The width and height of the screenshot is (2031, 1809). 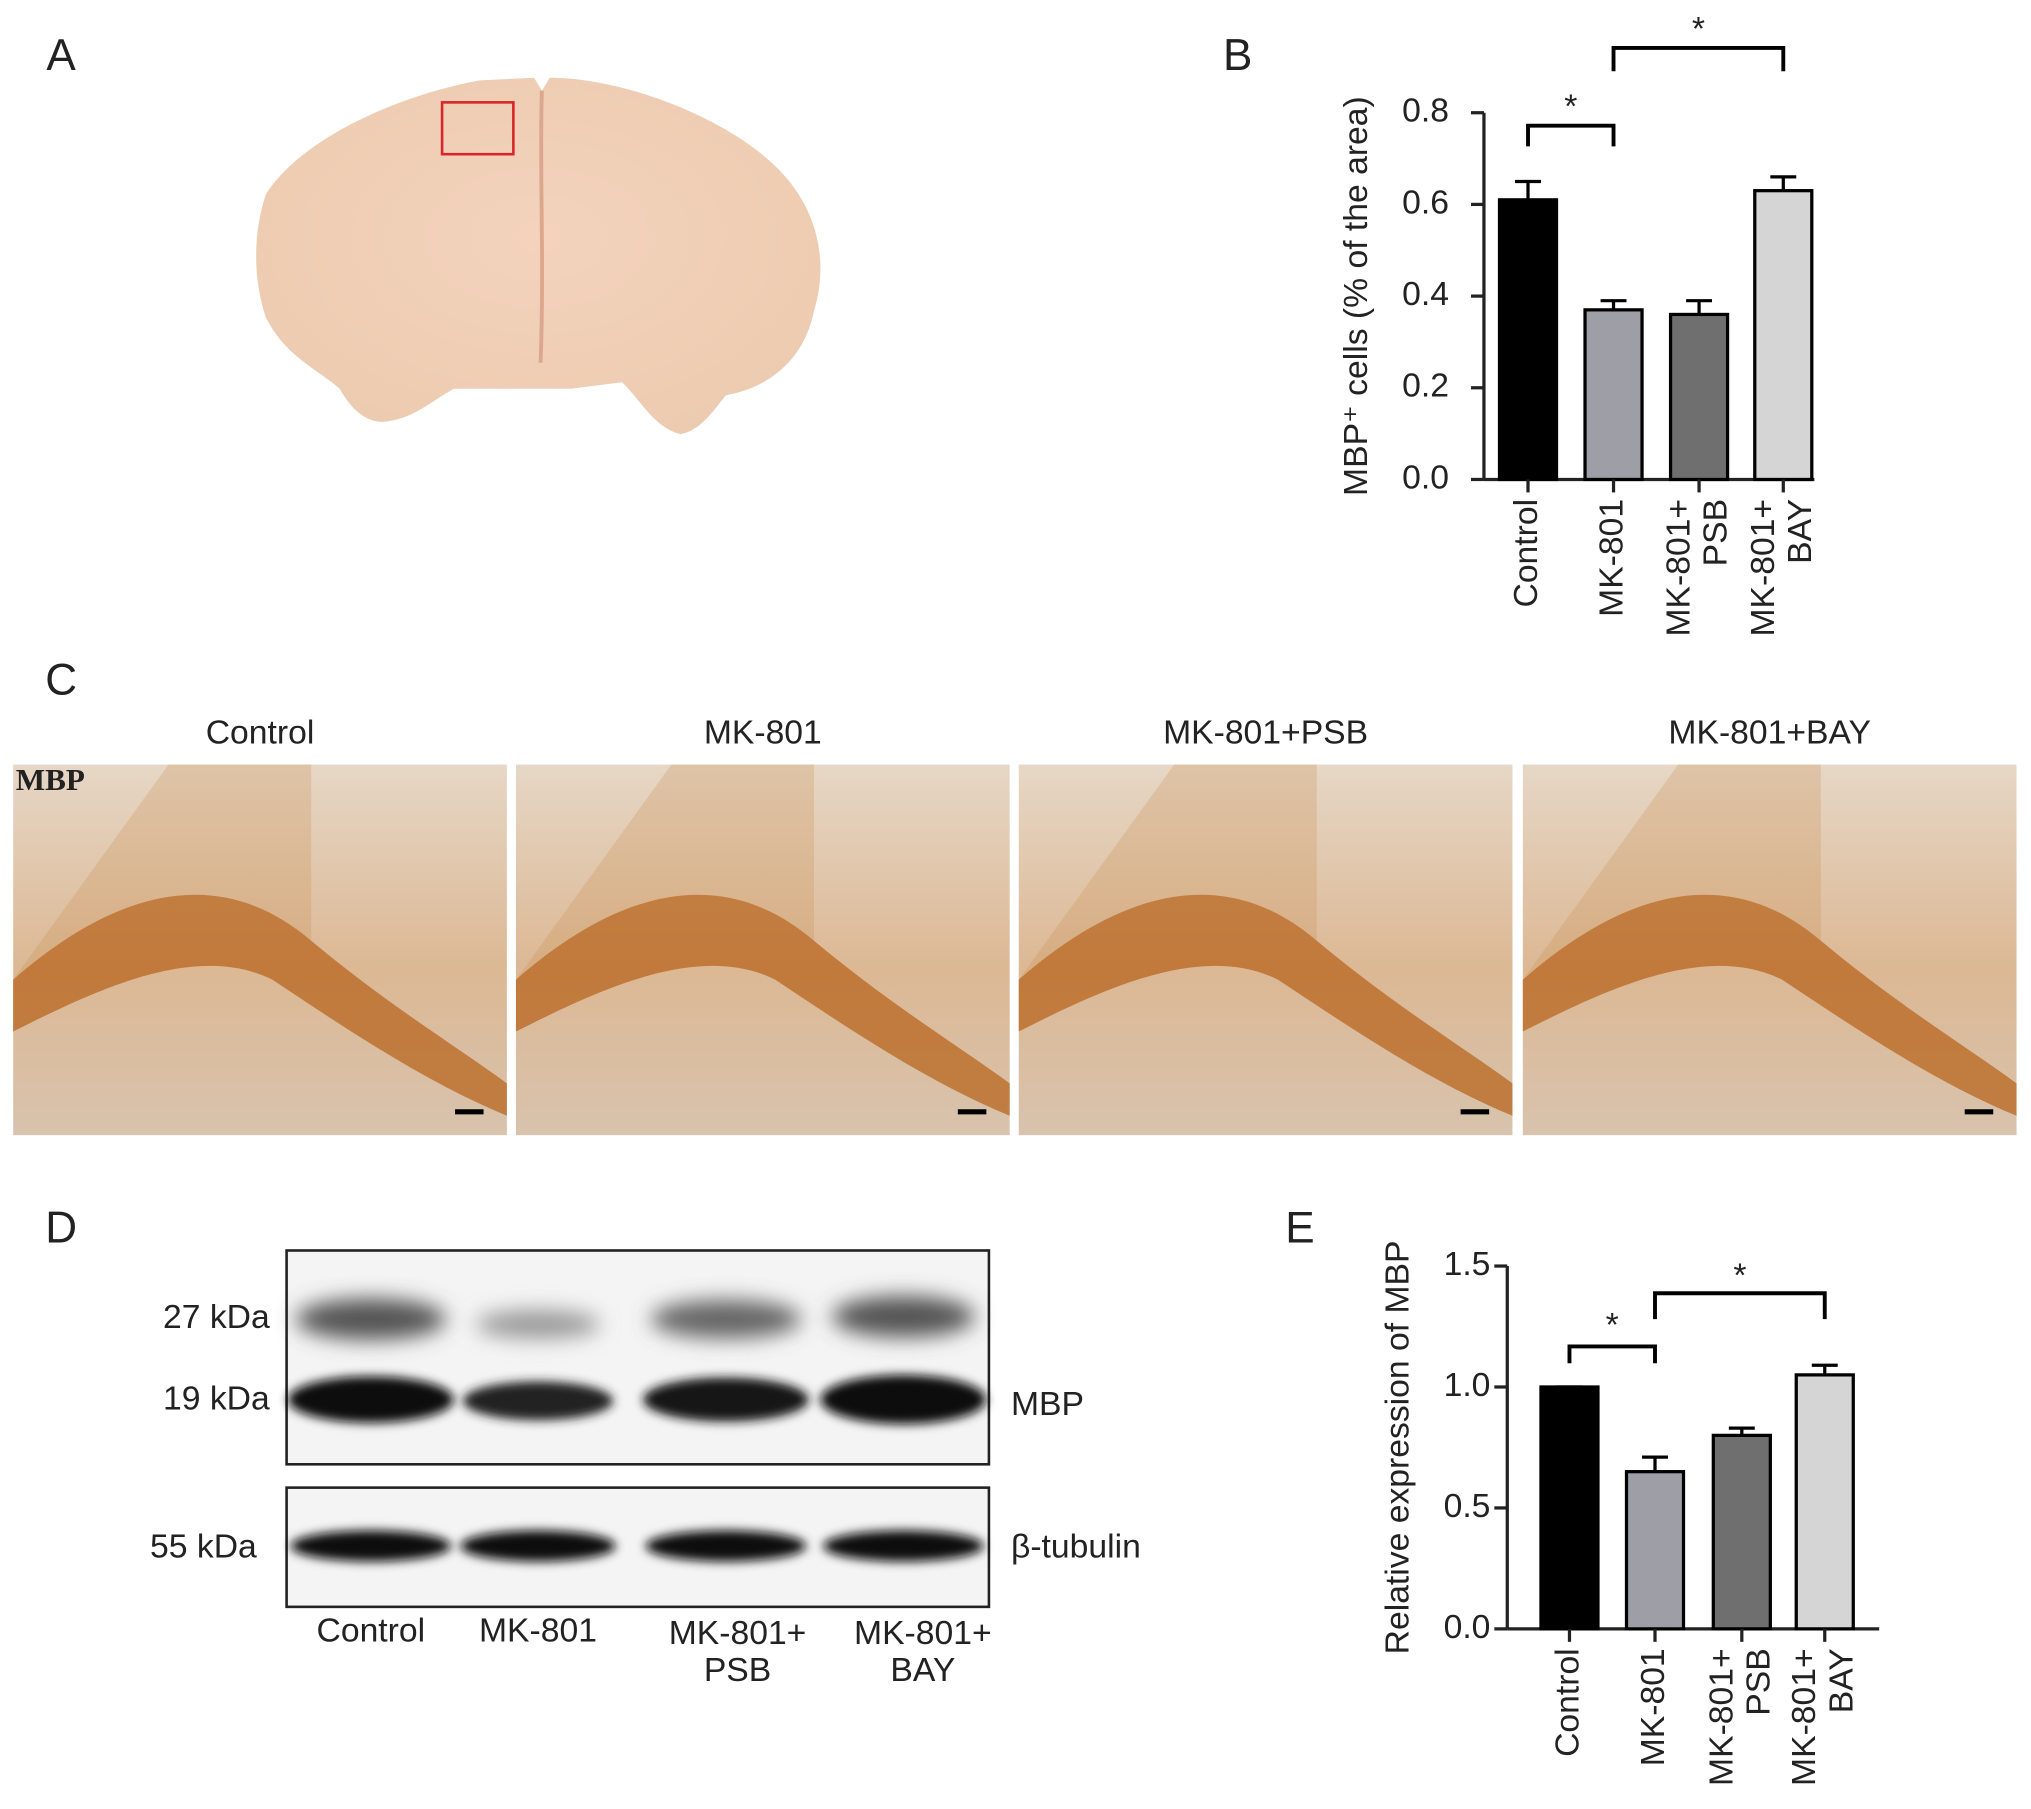 I want to click on panel-letter: B, so click(x=1237, y=55).